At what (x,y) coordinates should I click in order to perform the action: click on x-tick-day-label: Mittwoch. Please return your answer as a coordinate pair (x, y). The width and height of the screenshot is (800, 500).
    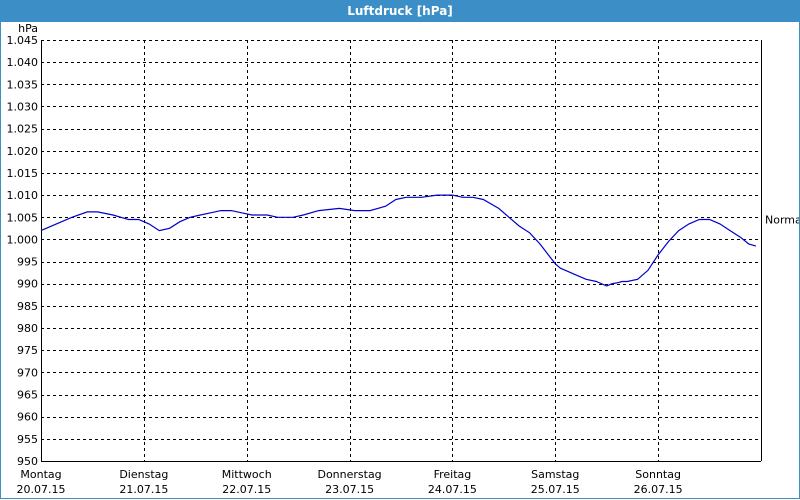
    Looking at the image, I should click on (247, 474).